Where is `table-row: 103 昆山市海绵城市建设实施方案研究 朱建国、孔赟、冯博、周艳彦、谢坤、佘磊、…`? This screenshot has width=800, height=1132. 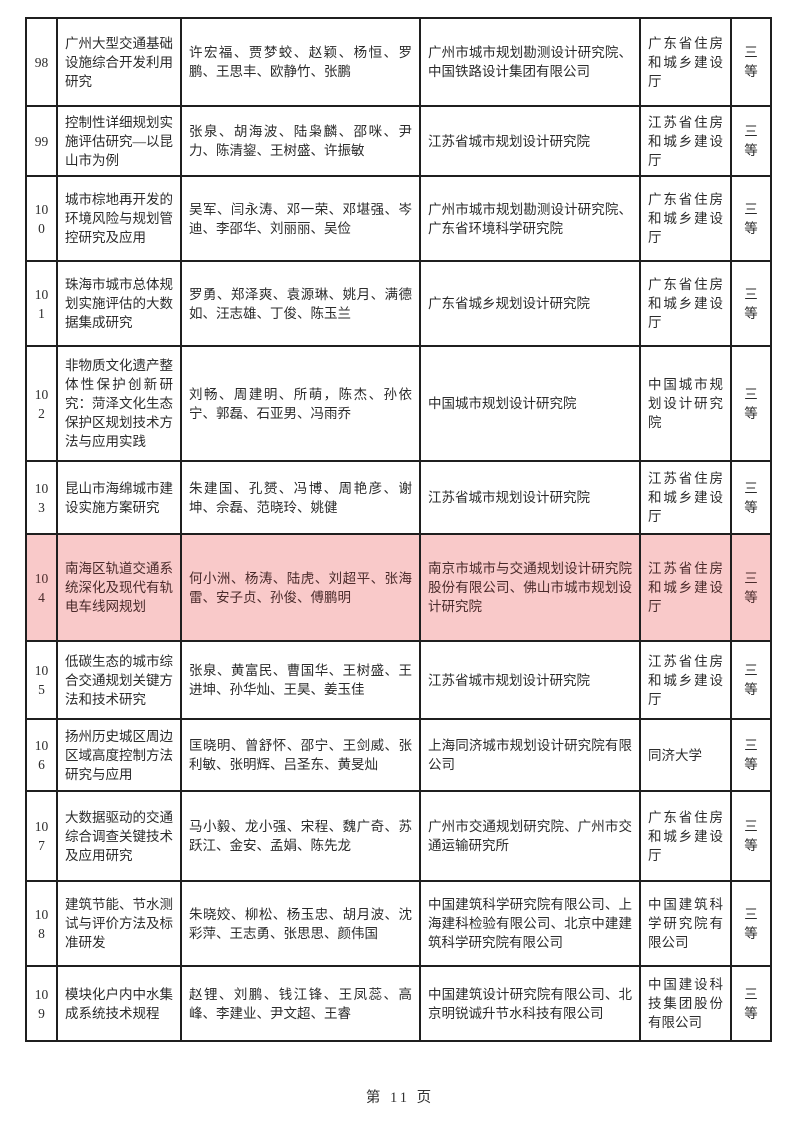
table-row: 103 昆山市海绵城市建设实施方案研究 朱建国、孔赟、冯博、周艳彦、谢坤、佘磊、… is located at coordinates (398, 497).